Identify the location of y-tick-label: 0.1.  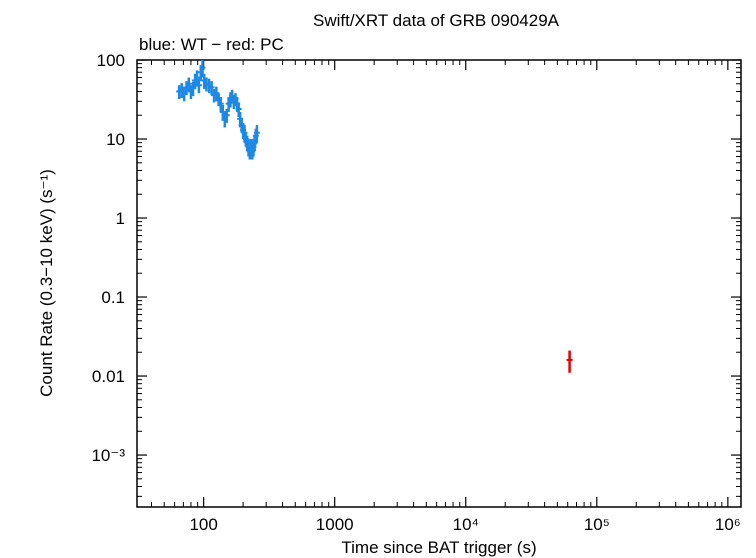
(113, 297).